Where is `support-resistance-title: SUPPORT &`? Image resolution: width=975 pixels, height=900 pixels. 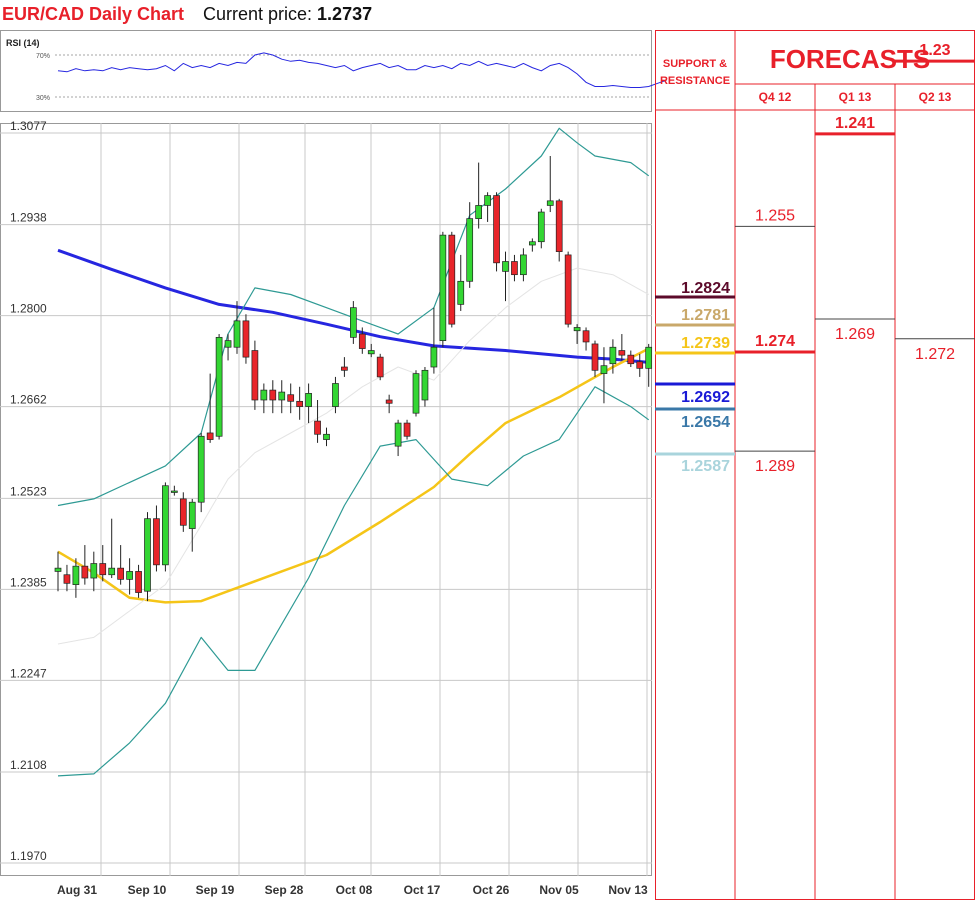
support-resistance-title: SUPPORT & is located at coordinates (695, 64).